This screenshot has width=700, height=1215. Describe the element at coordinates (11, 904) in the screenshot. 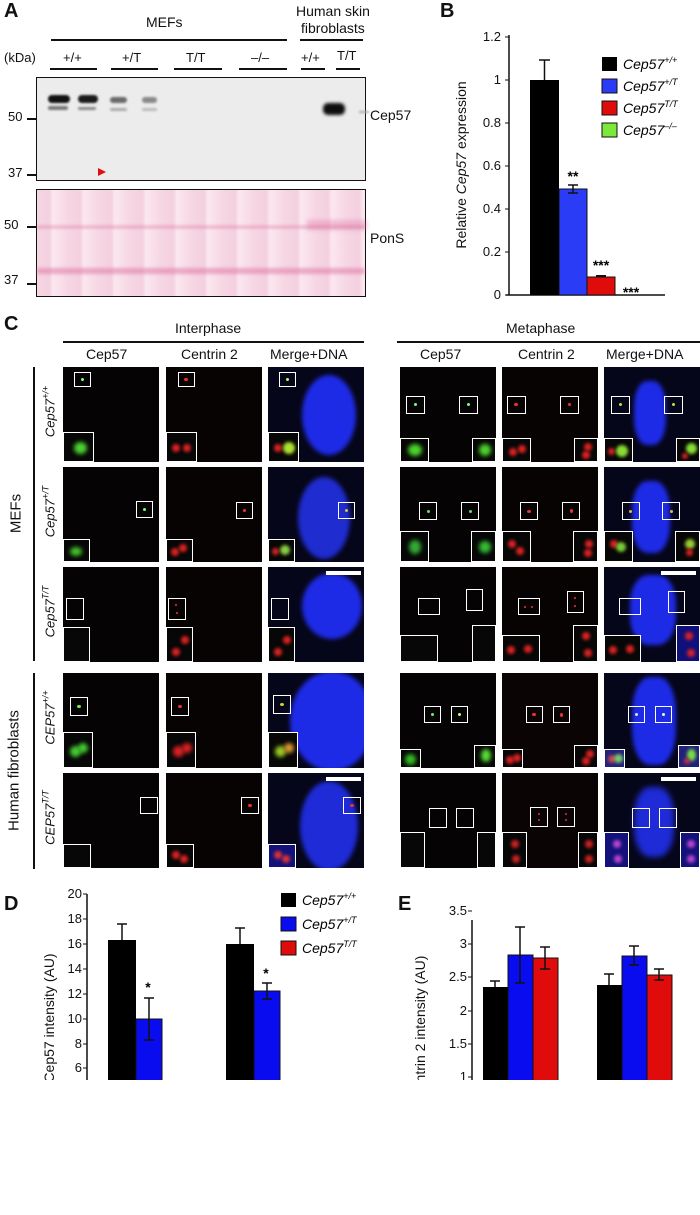

I see `panel-d-label: D` at that location.